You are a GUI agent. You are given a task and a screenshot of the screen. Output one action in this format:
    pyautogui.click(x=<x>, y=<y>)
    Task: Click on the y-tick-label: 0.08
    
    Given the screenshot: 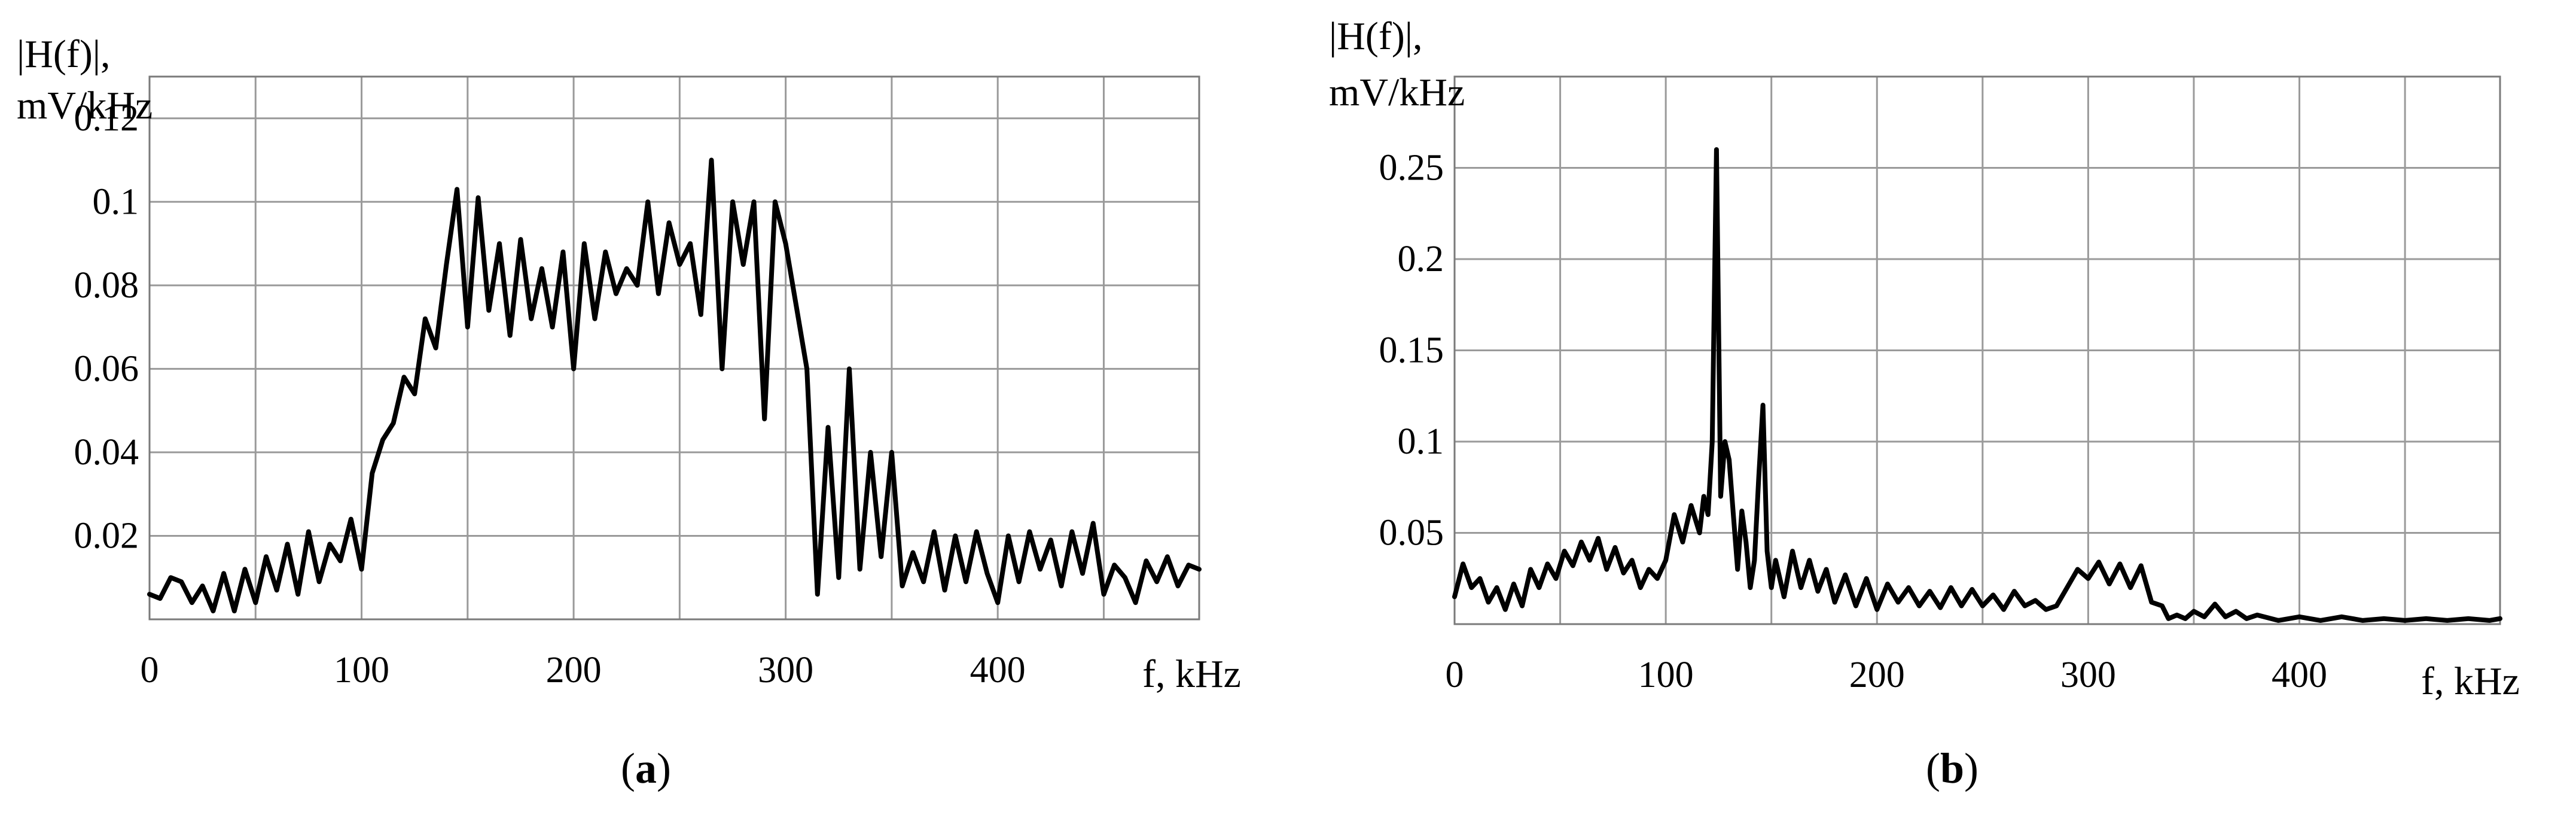 What is the action you would take?
    pyautogui.click(x=106, y=285)
    